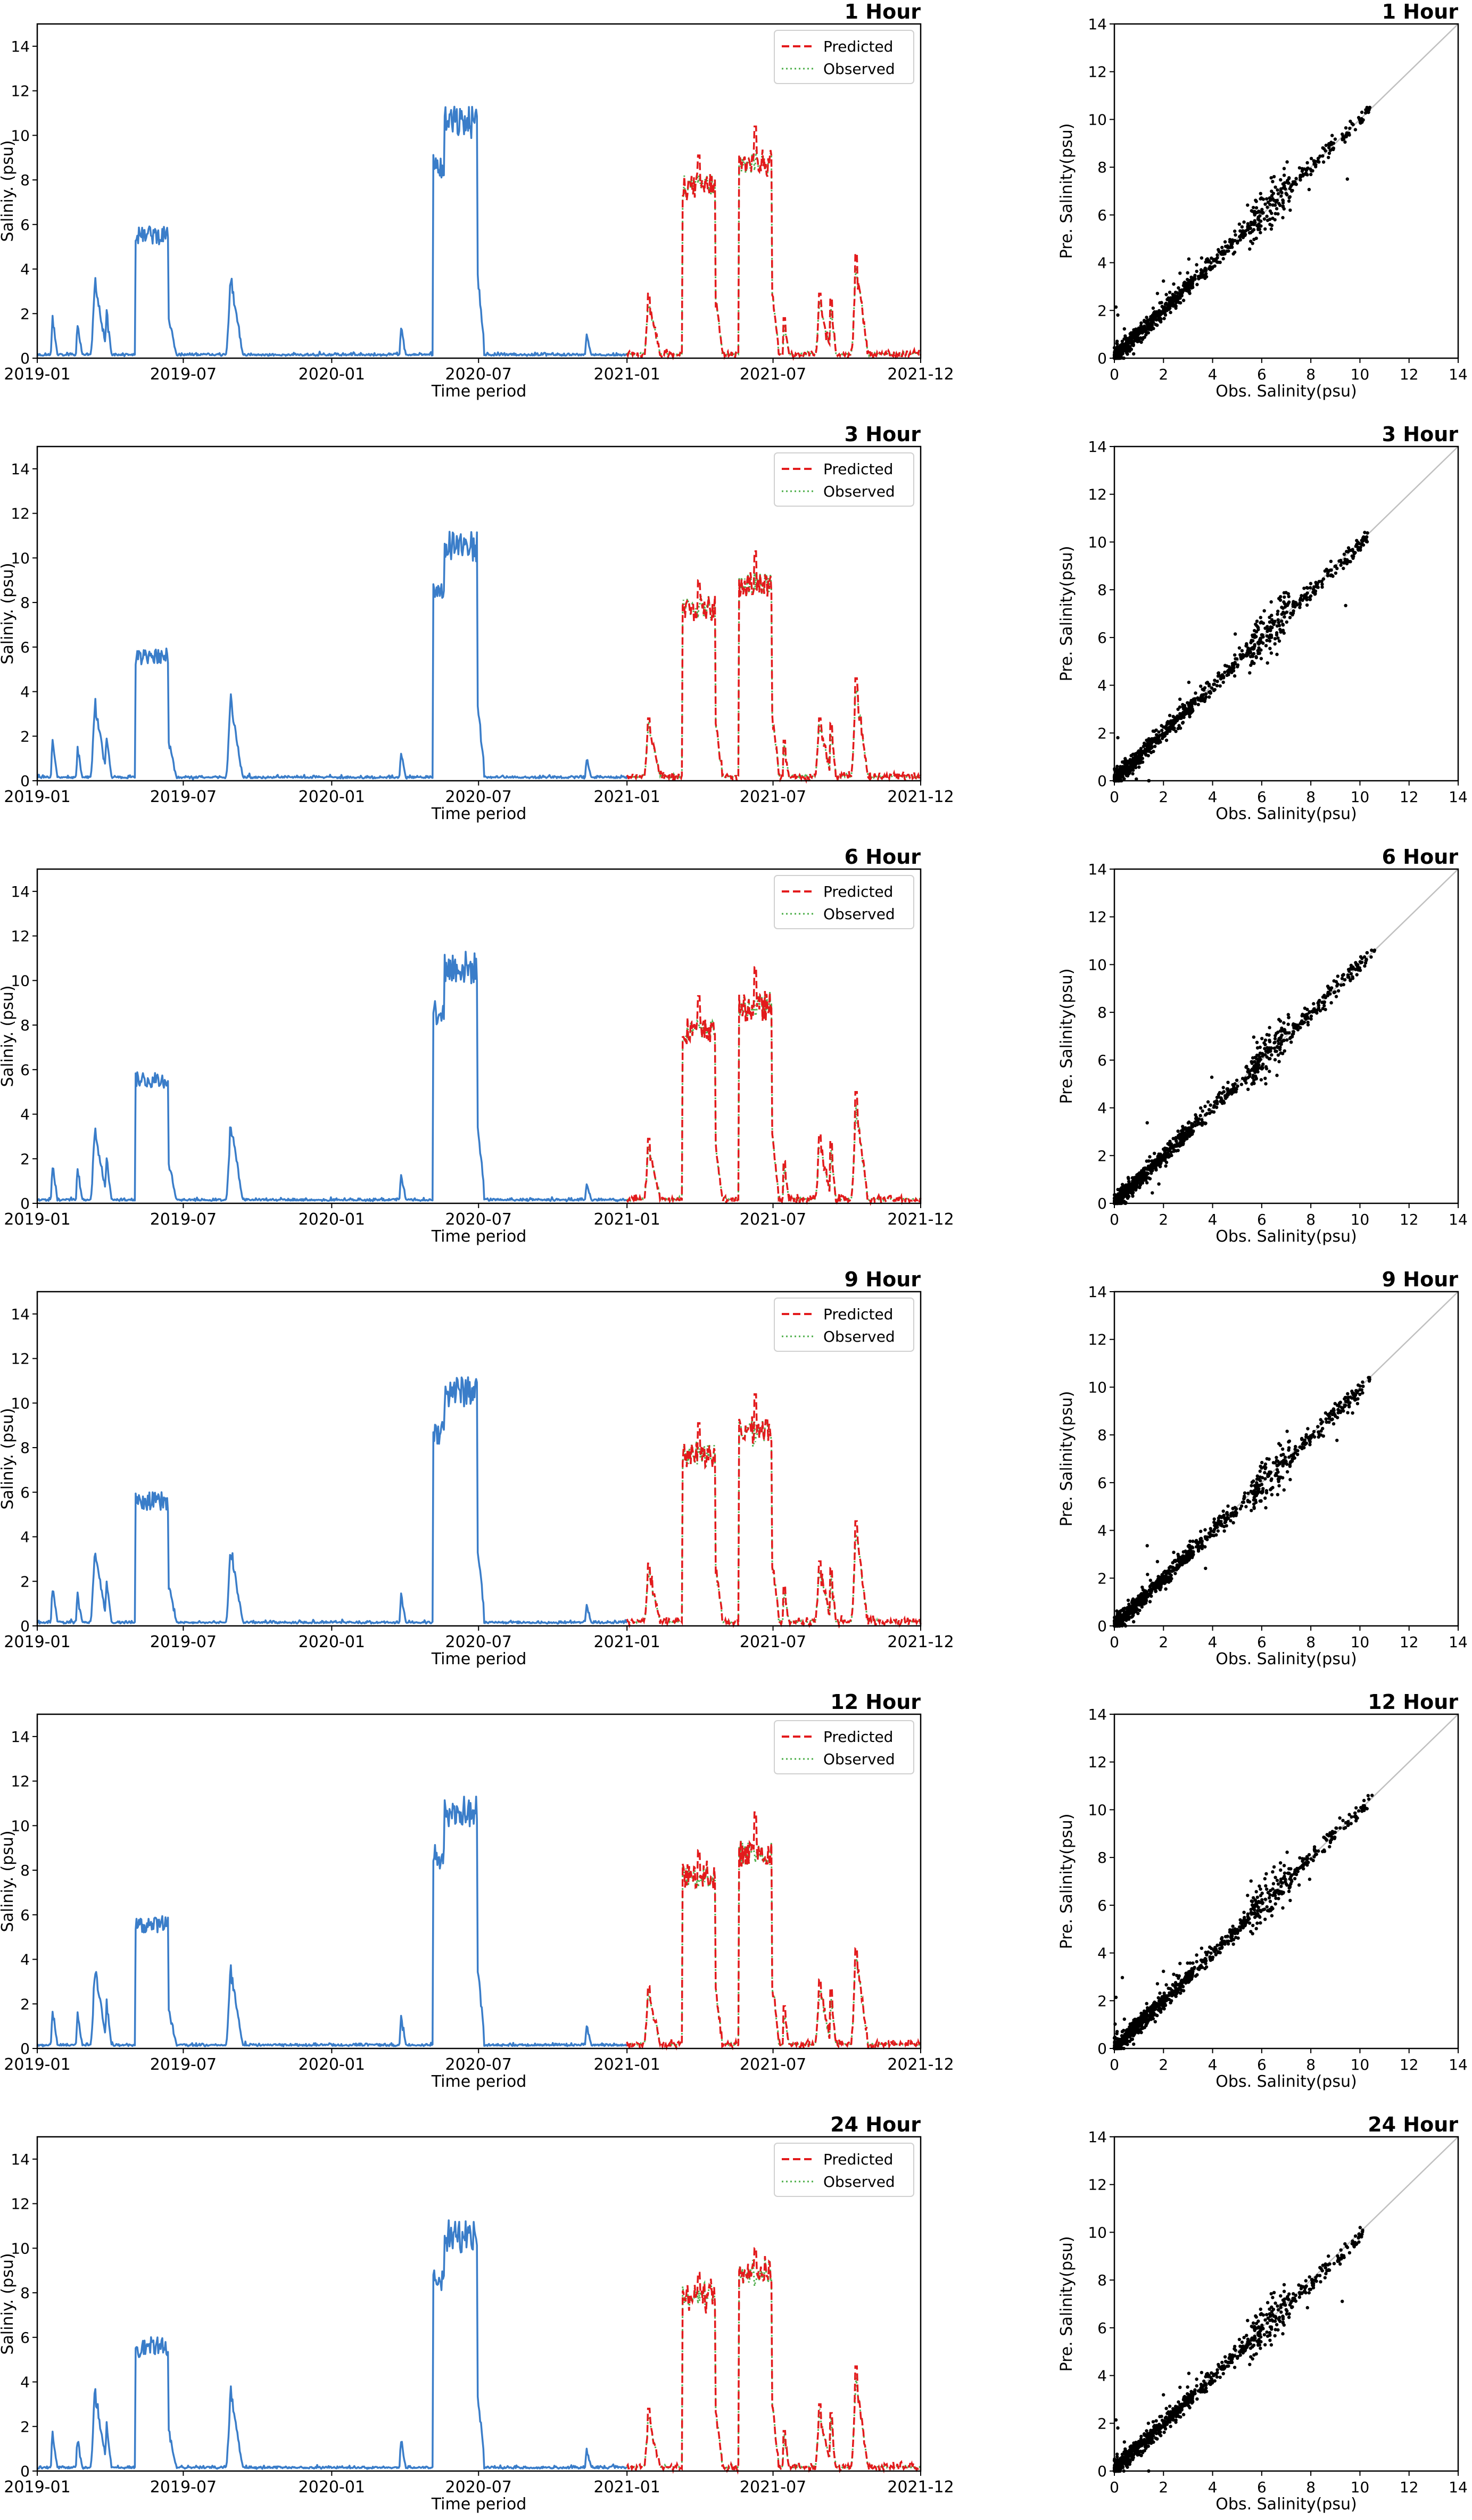 The height and width of the screenshot is (2520, 1472). What do you see at coordinates (1066, 614) in the screenshot?
I see `y-axis-label: Pre. Salinity(psu)` at bounding box center [1066, 614].